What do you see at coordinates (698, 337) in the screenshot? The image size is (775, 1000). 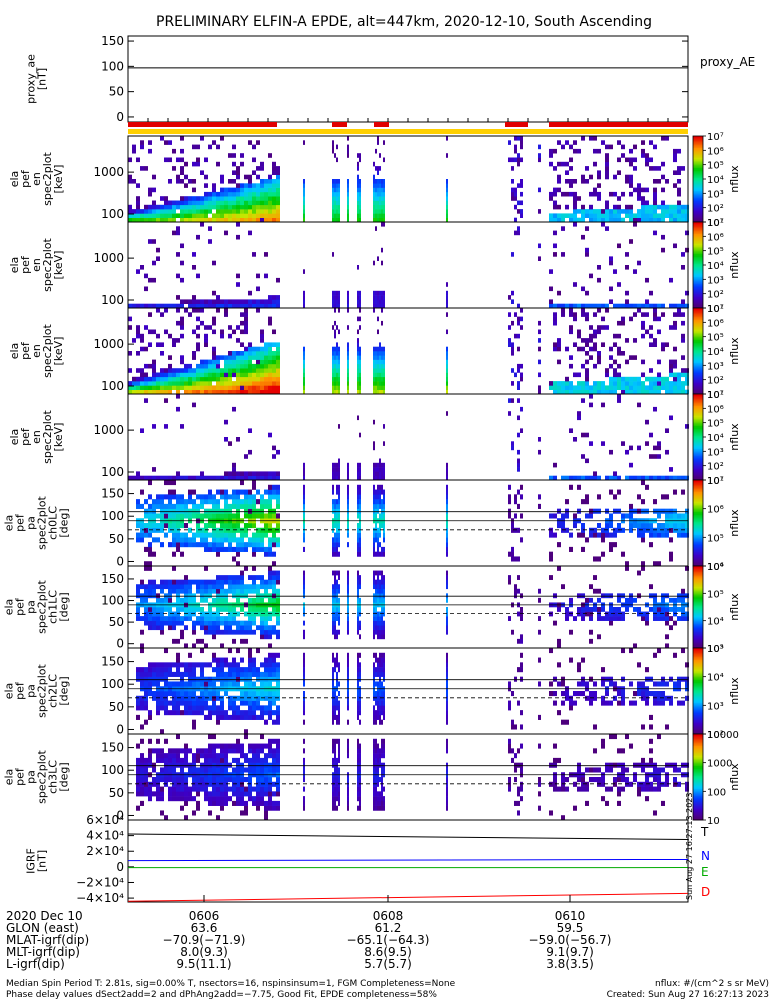 I see `energy-spectrogram-3-colorbar-cell` at bounding box center [698, 337].